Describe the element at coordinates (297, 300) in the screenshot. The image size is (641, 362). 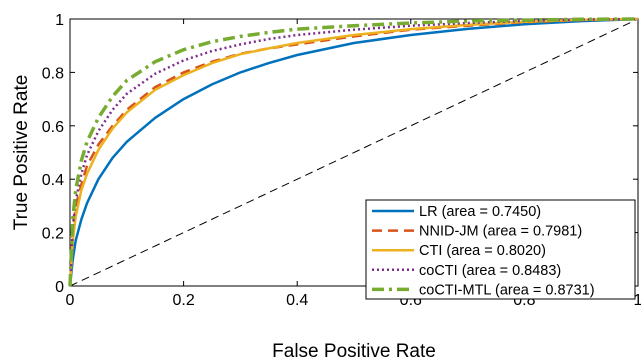
I see `x-tick-label: 0.4` at that location.